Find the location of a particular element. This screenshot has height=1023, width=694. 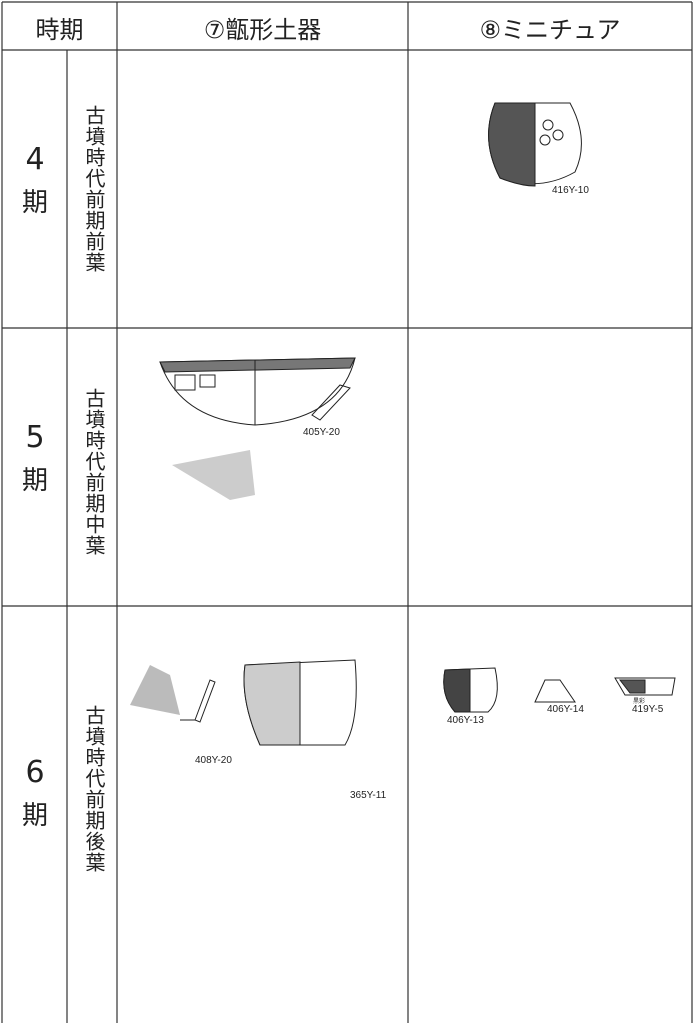

header-col8: ⑧ミニチュア is located at coordinates (550, 30).